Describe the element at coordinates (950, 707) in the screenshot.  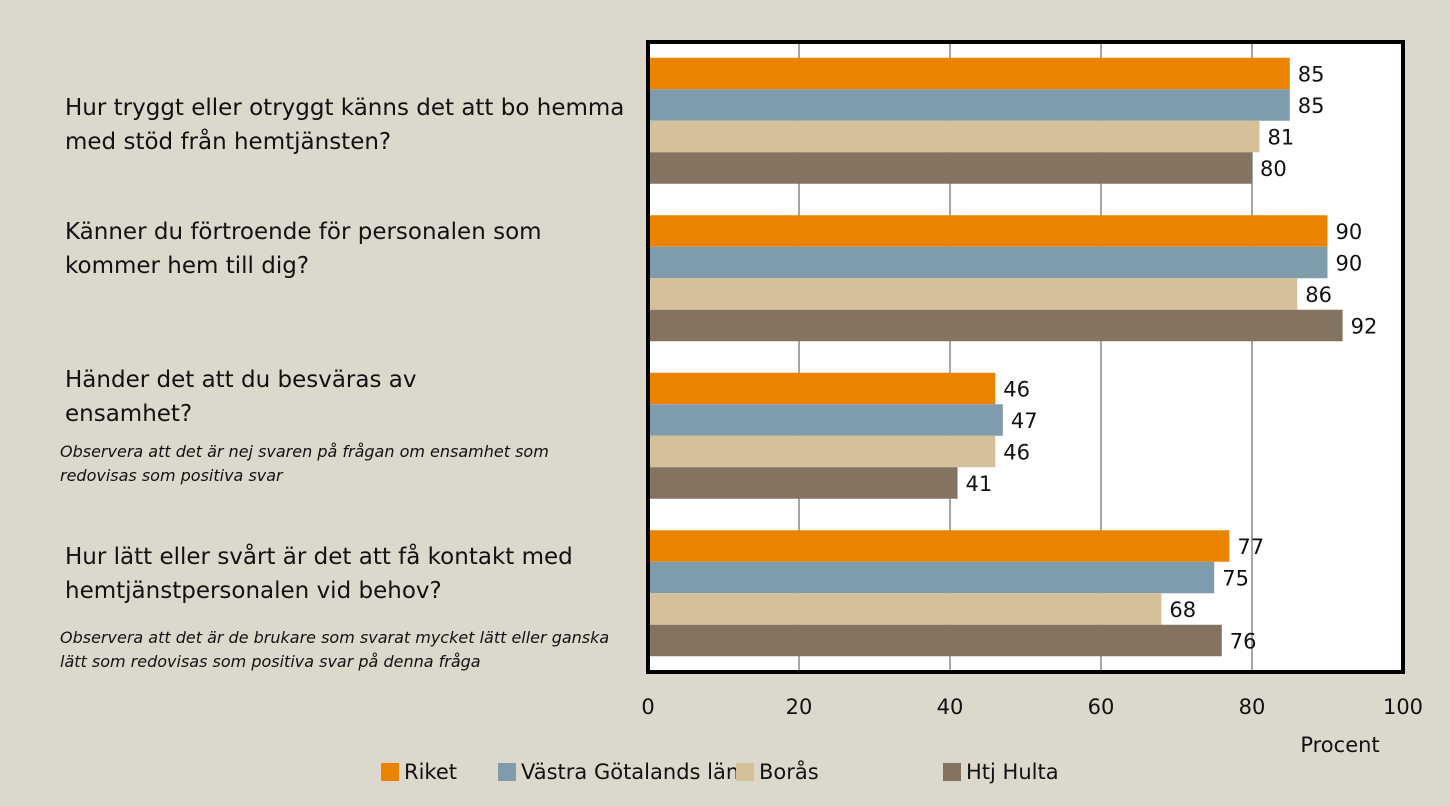
I see `x-tick-label: 40` at that location.